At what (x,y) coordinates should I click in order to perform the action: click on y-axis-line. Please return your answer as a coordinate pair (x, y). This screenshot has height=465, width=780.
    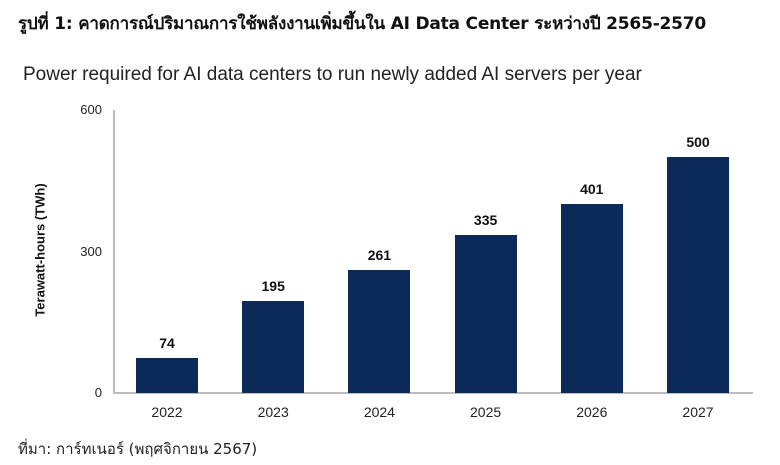
    Looking at the image, I should click on (114, 252).